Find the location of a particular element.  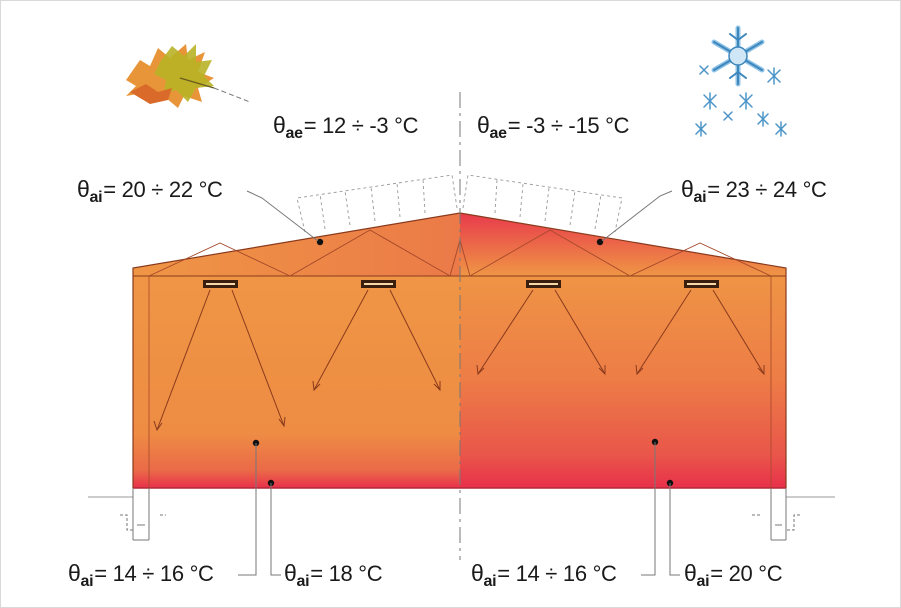

right-foundation is located at coordinates (776, 514).